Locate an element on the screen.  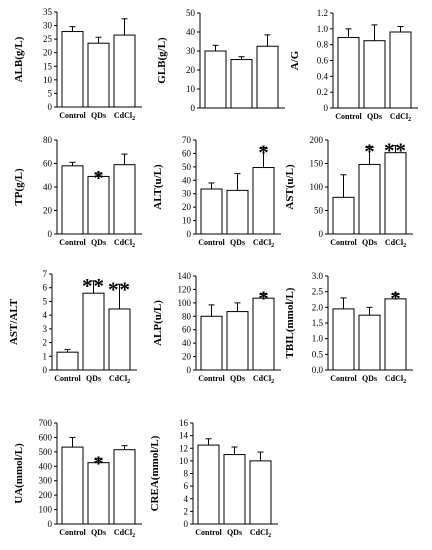
y-tick-label: 1.5 is located at coordinates (318, 323).